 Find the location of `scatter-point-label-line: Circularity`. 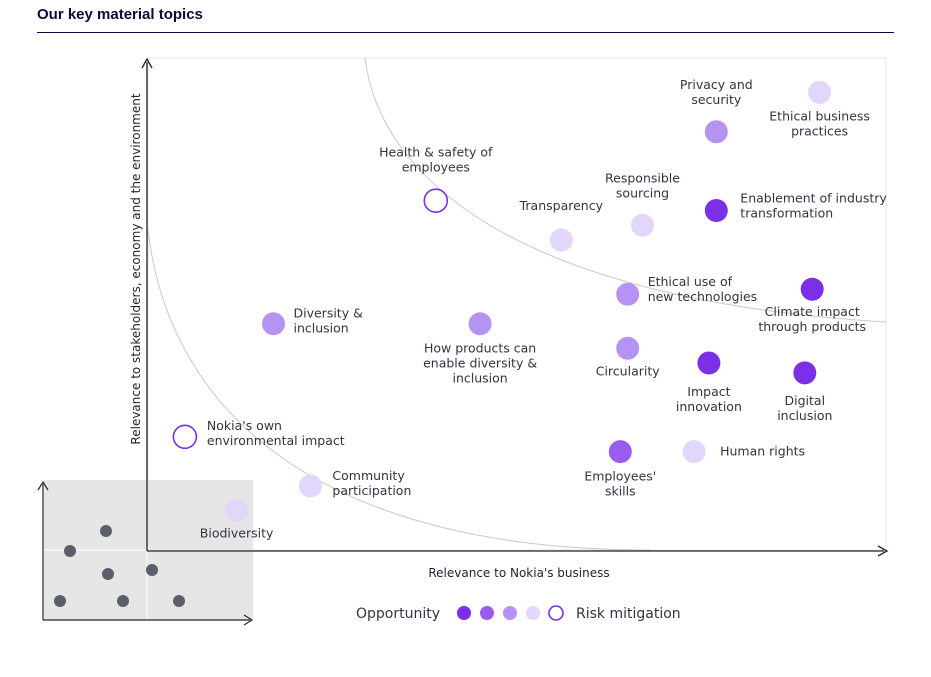

scatter-point-label-line: Circularity is located at coordinates (628, 370).